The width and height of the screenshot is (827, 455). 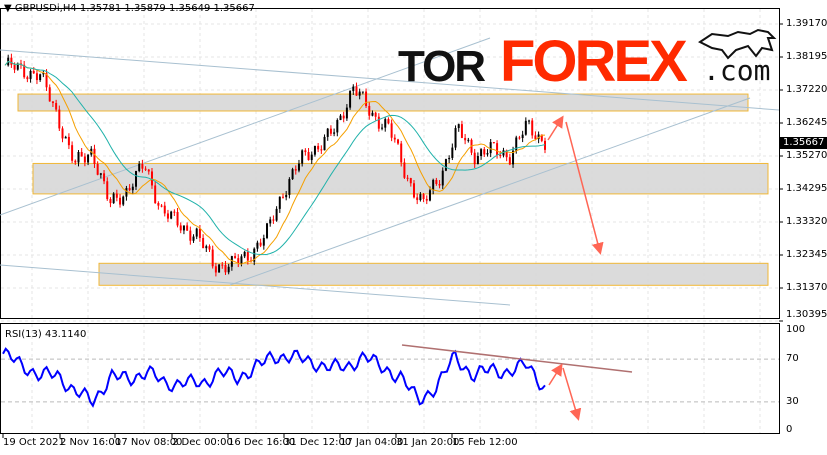 I want to click on time-tick: 16 Dec 16:00, so click(x=262, y=442).